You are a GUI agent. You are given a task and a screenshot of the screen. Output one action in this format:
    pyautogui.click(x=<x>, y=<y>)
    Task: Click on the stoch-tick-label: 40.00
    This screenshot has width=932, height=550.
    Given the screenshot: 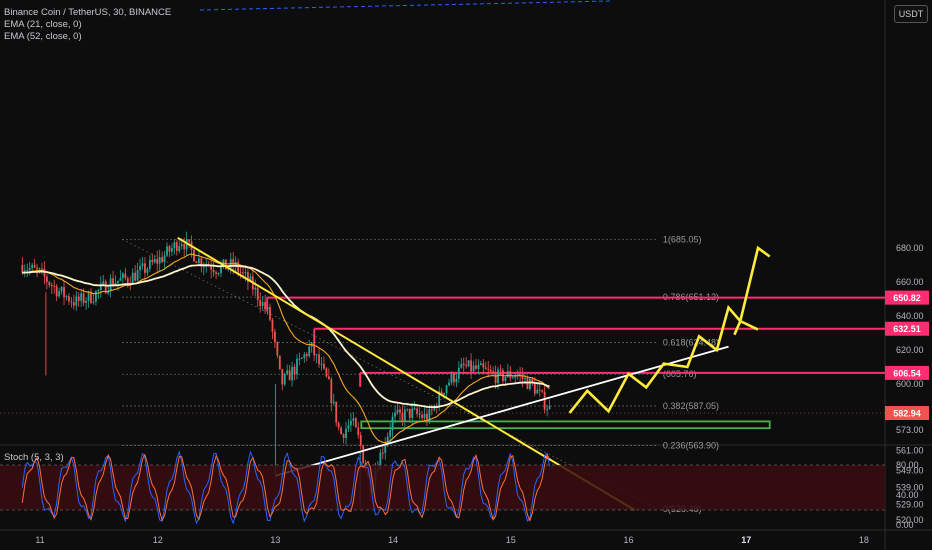 What is the action you would take?
    pyautogui.click(x=907, y=495)
    